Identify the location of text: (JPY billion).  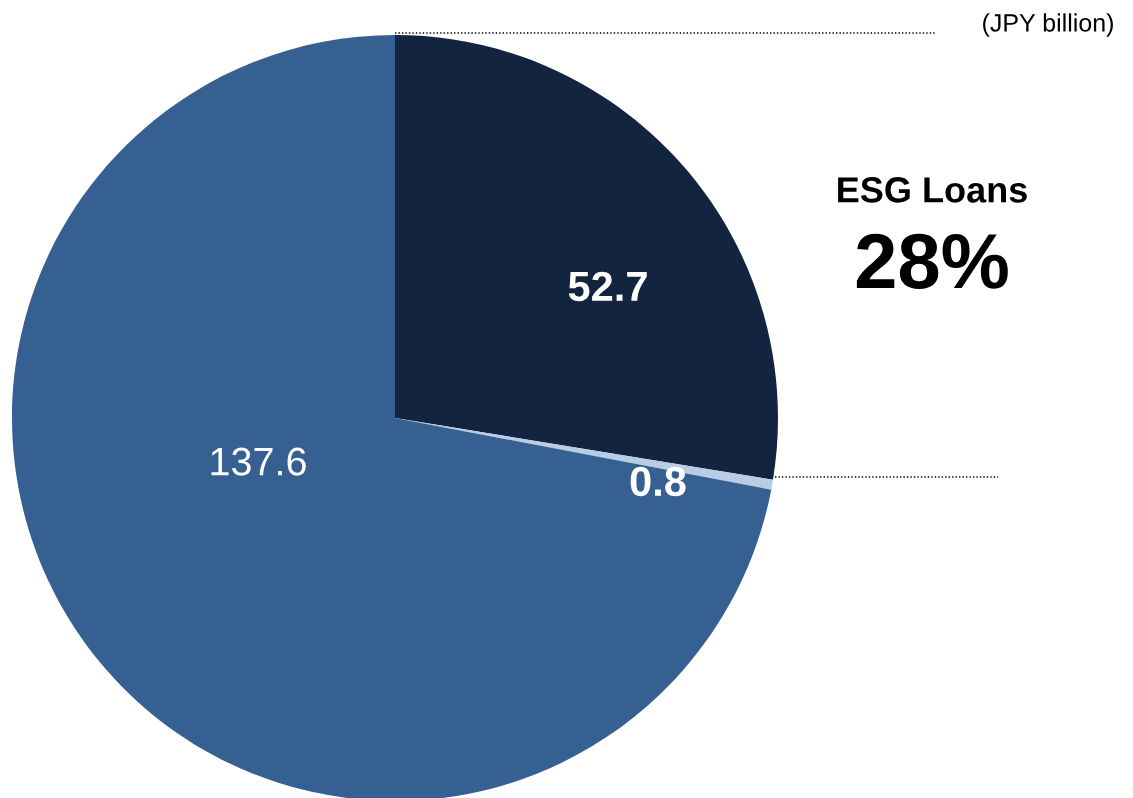
(1048, 25).